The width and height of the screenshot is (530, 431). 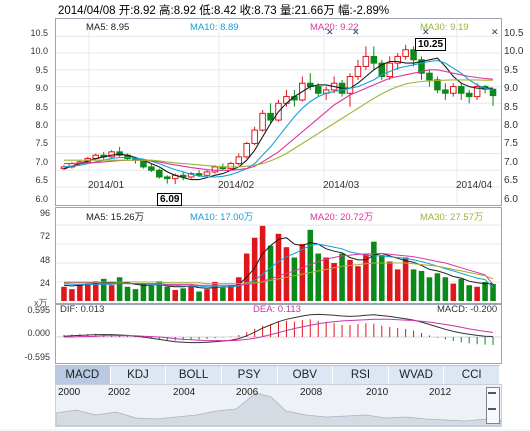 I want to click on date-tick: 2014/04, so click(x=474, y=185).